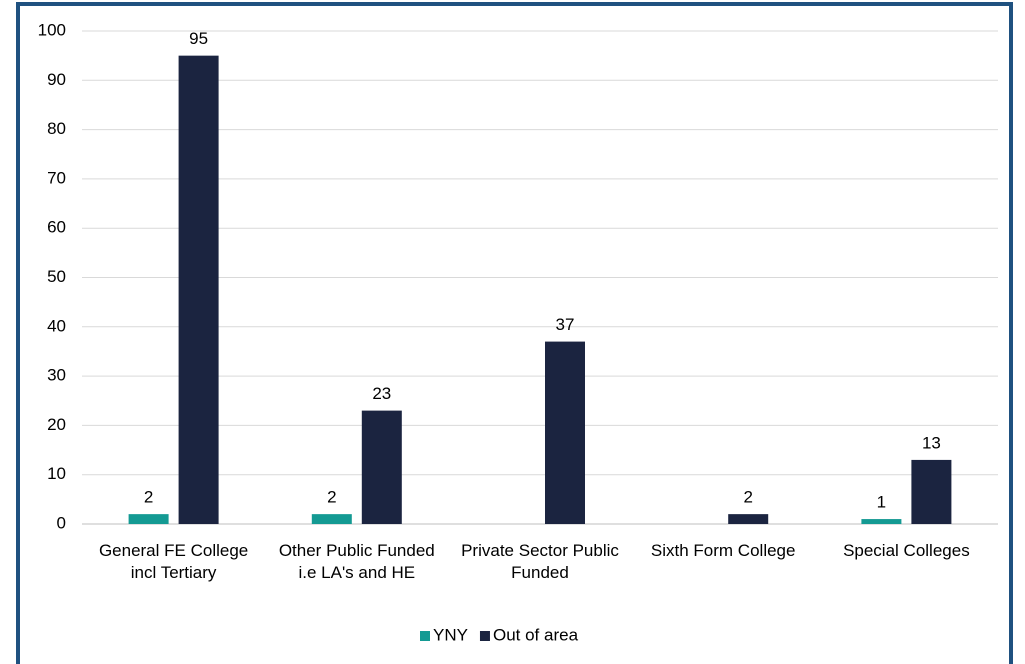 The height and width of the screenshot is (664, 1025). What do you see at coordinates (56, 177) in the screenshot?
I see `y-tick-label: 70` at bounding box center [56, 177].